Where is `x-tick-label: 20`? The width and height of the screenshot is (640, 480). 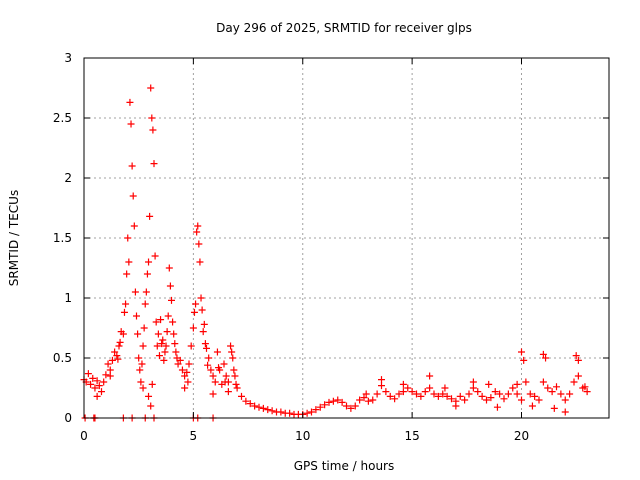 x-tick-label: 20 is located at coordinates (521, 436).